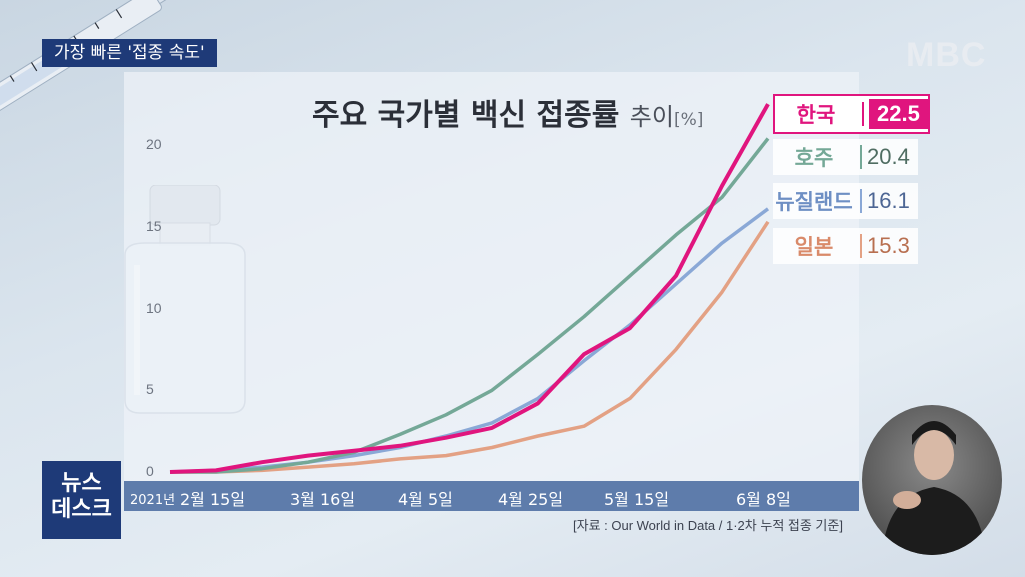 This screenshot has height=577, width=1025. Describe the element at coordinates (708, 525) in the screenshot. I see `source-note: [자료 : Our World in Data / 1·2차 누적 접종 기준]` at that location.